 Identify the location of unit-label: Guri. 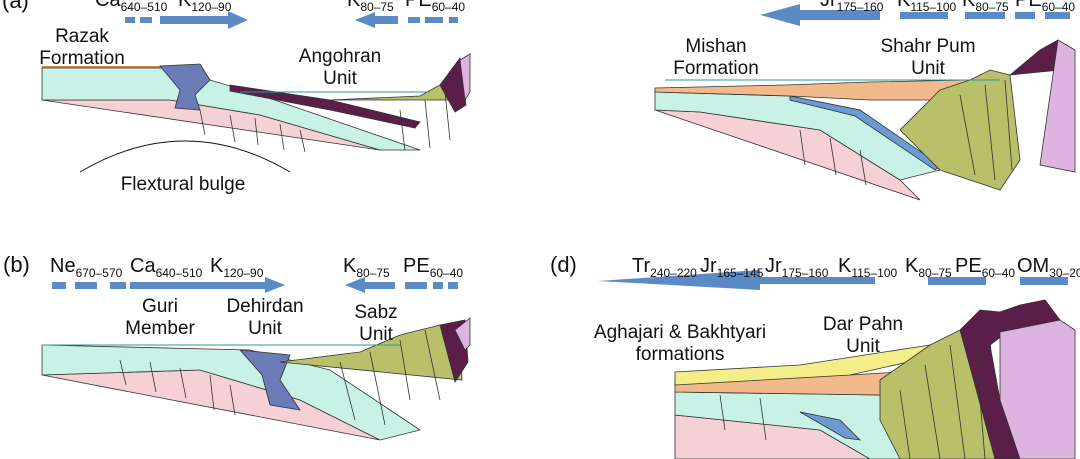
(160, 306).